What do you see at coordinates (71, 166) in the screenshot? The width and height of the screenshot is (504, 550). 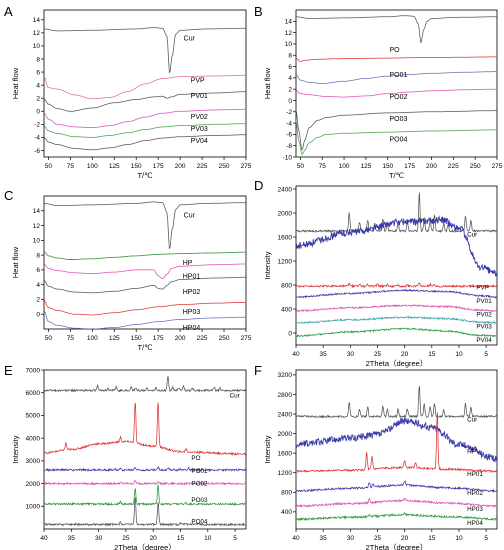 I see `x-tick-label: 75` at bounding box center [71, 166].